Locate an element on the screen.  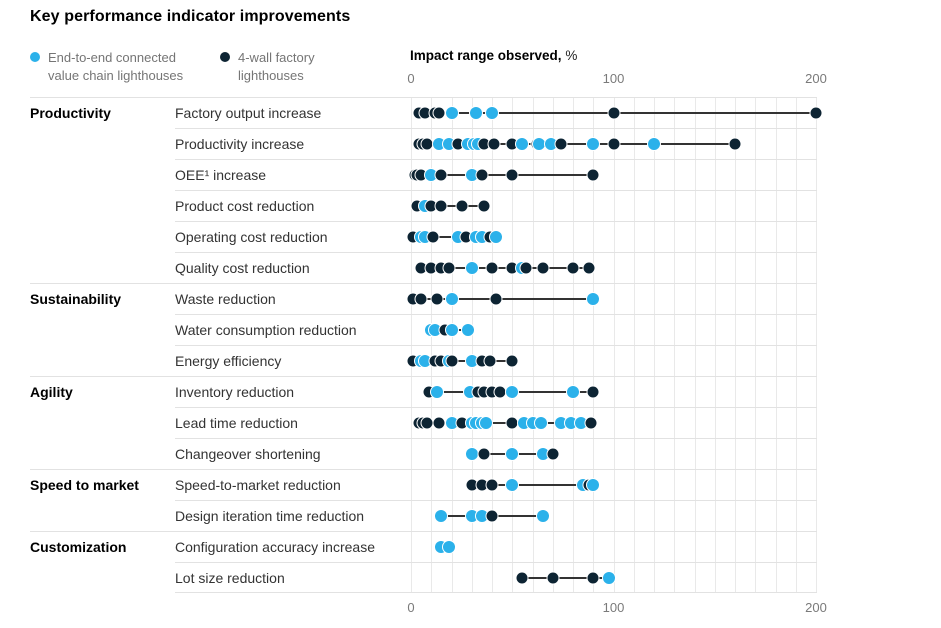
group-label: Productivity is located at coordinates (102, 112).